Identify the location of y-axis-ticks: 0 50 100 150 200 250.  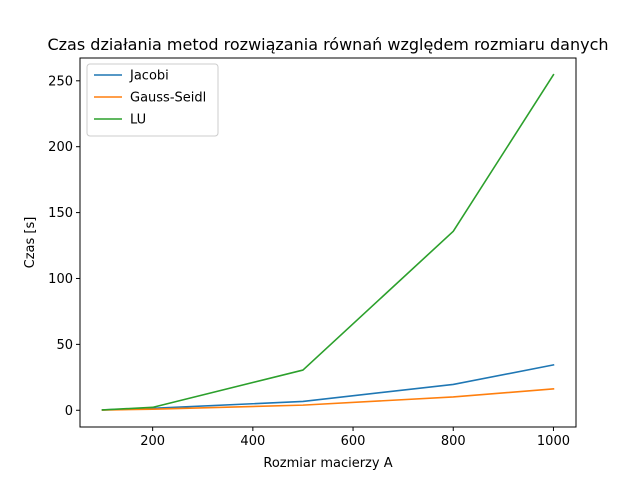
(64, 246).